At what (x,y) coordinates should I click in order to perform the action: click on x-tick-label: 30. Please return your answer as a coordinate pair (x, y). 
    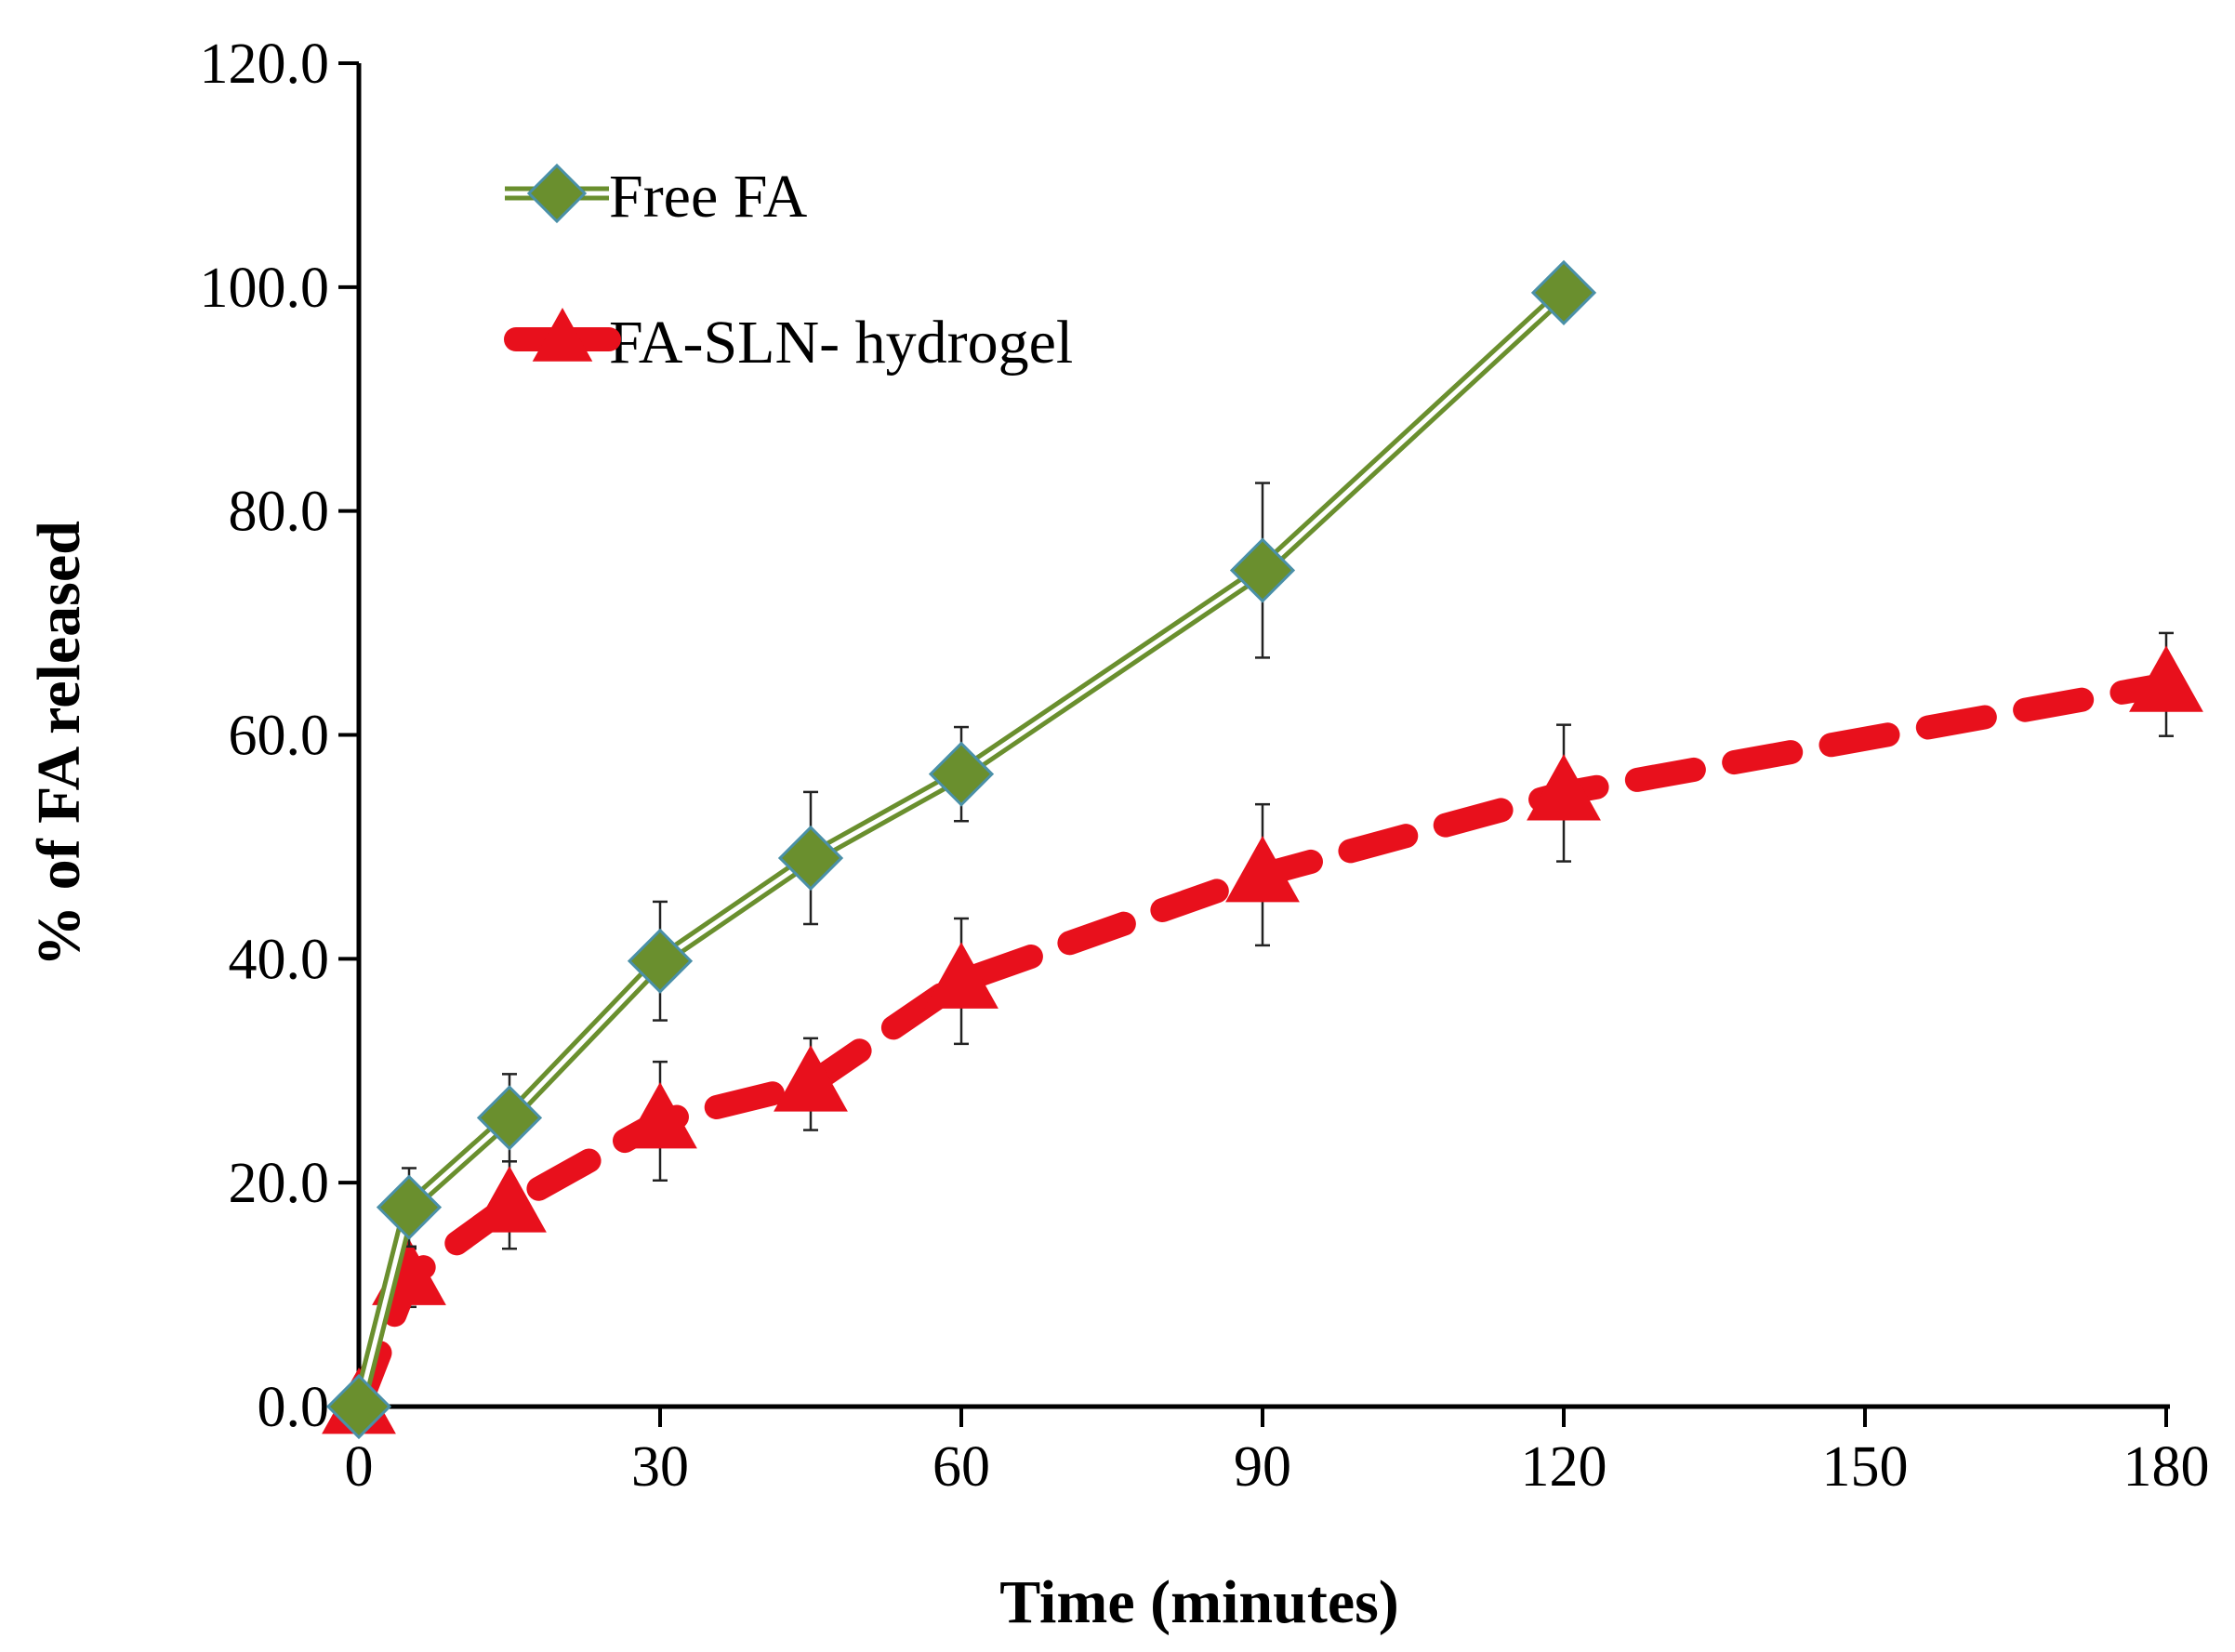
    Looking at the image, I should click on (660, 1467).